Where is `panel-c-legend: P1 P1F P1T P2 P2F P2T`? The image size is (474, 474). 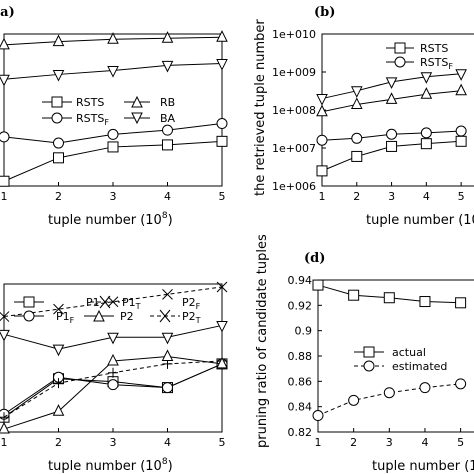 panel-c-legend: P1 P1F P1T P2 P2F P2T is located at coordinates (107, 310).